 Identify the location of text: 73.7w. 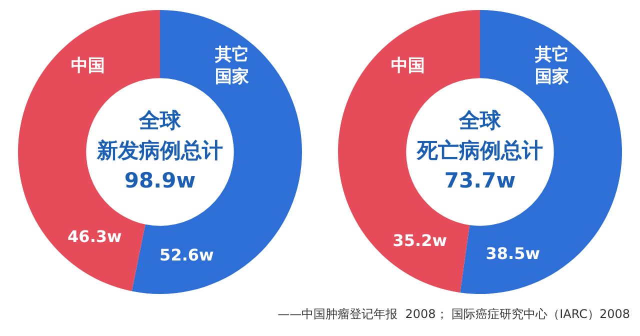
(480, 180).